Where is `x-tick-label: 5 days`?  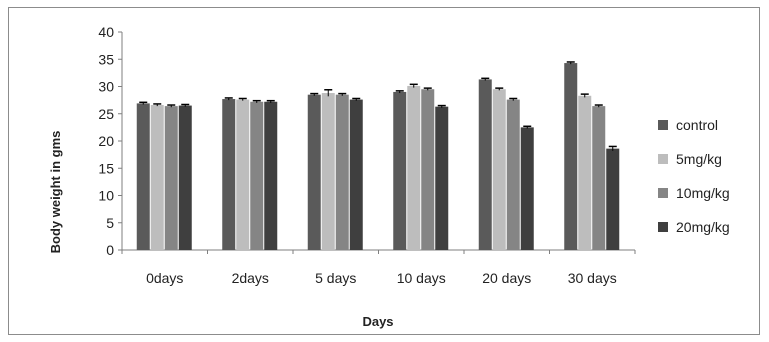
x-tick-label: 5 days is located at coordinates (335, 278).